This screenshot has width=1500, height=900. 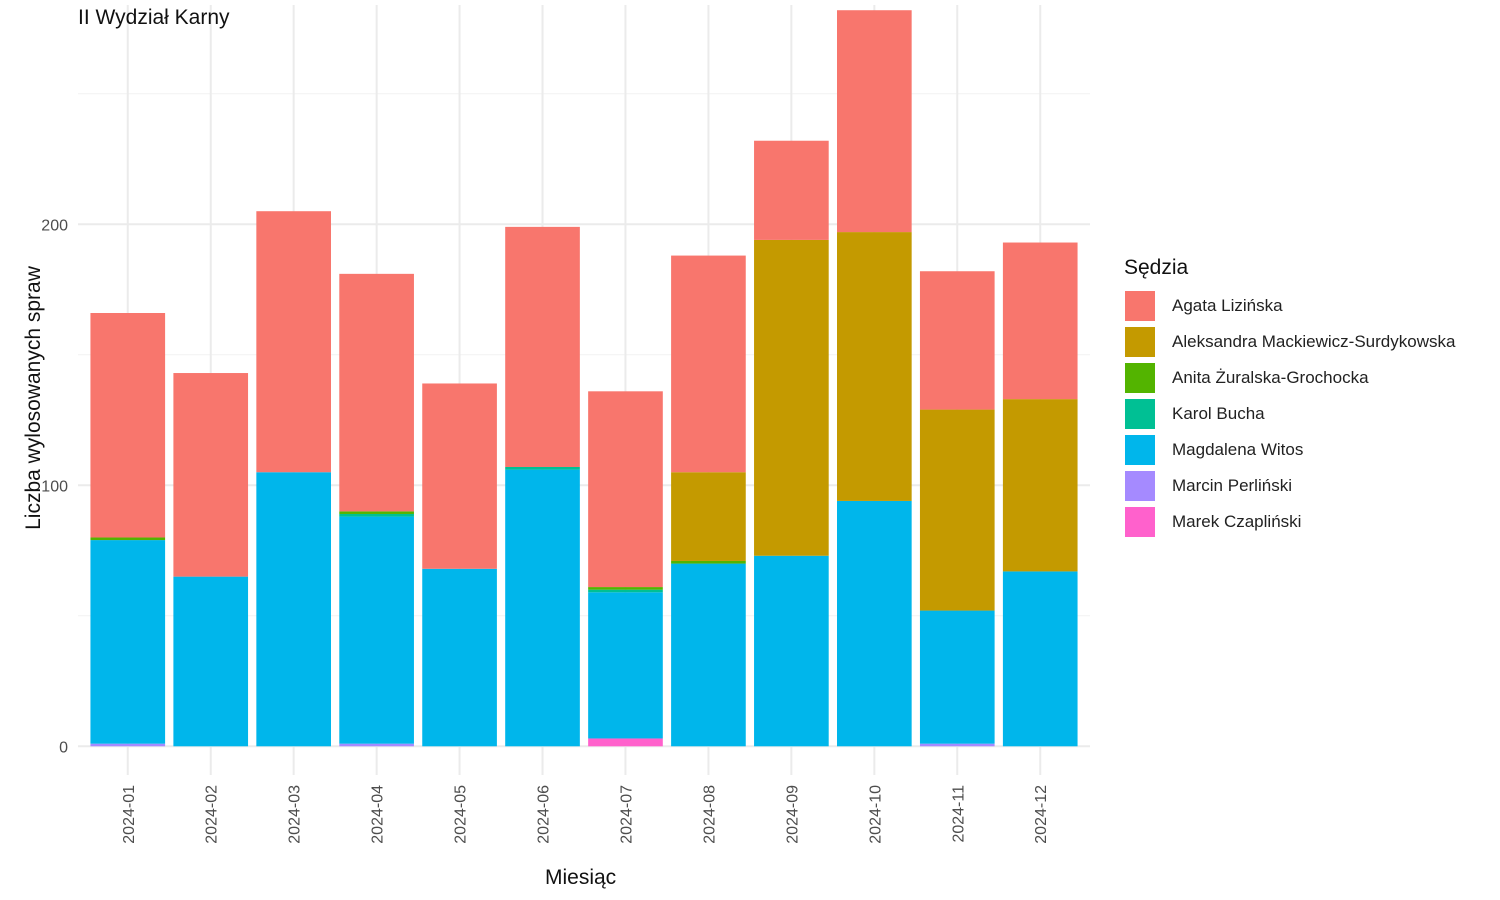 What do you see at coordinates (378, 814) in the screenshot?
I see `x-tick-label: 2024-04` at bounding box center [378, 814].